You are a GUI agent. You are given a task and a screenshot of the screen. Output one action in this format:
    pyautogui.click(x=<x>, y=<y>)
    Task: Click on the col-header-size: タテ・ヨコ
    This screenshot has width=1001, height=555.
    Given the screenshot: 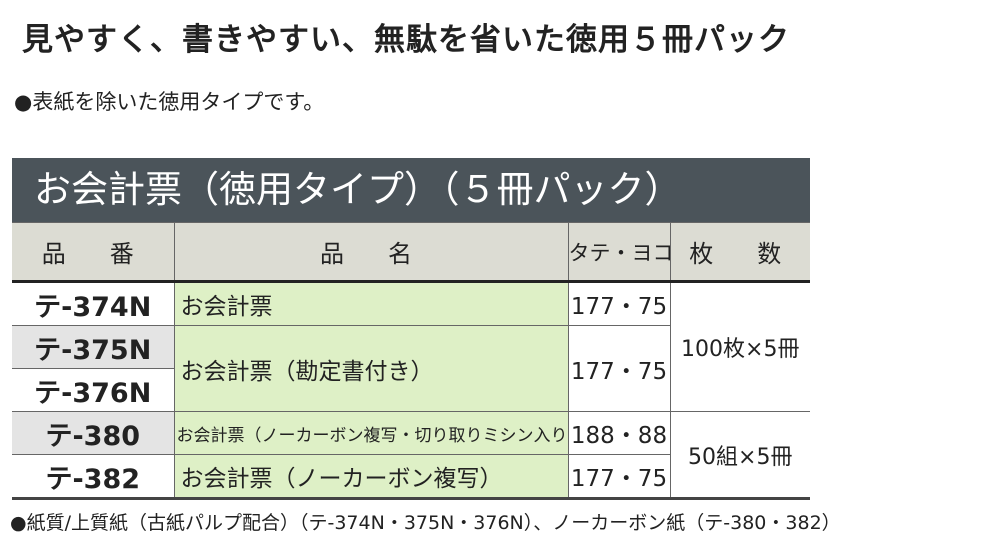 What is the action you would take?
    pyautogui.click(x=619, y=252)
    